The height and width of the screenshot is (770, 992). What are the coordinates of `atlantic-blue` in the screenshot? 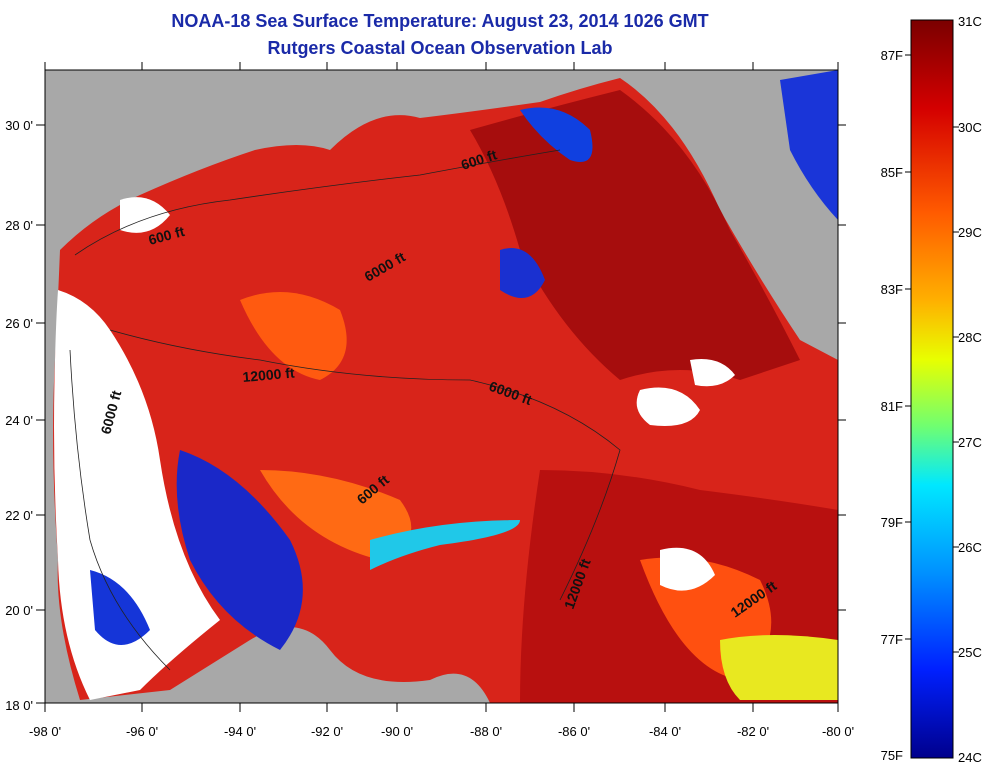 It's located at (809, 145).